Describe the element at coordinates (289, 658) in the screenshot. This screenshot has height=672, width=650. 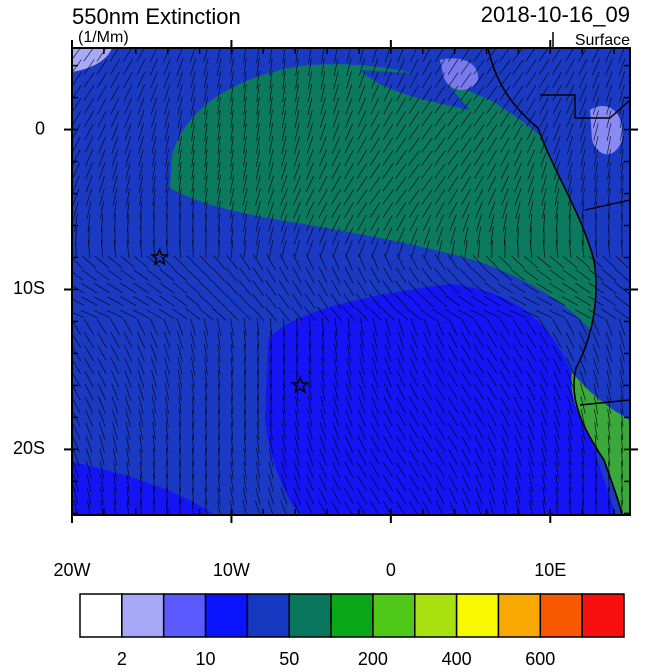
I see `colorbar-label: 50` at that location.